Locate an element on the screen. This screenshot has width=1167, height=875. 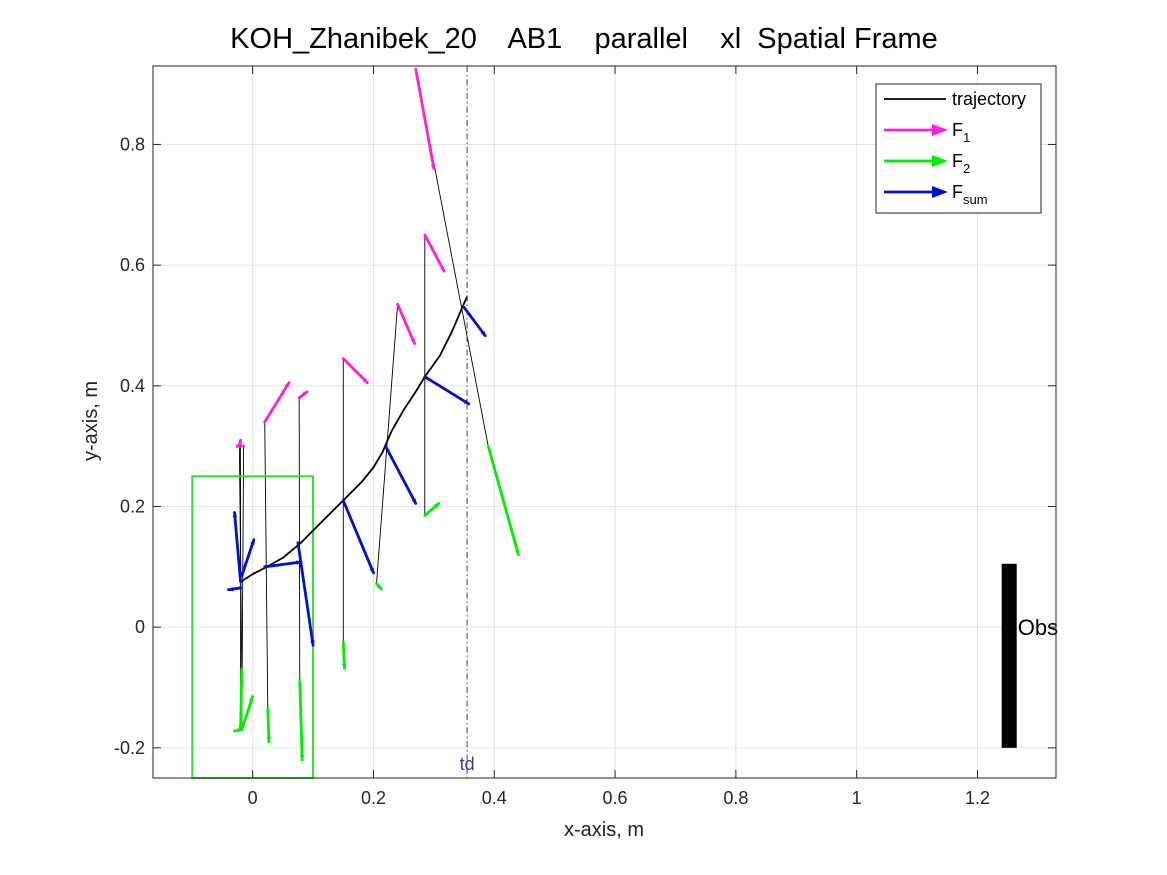
legend-arrowhead-F2 is located at coordinates (940, 161).